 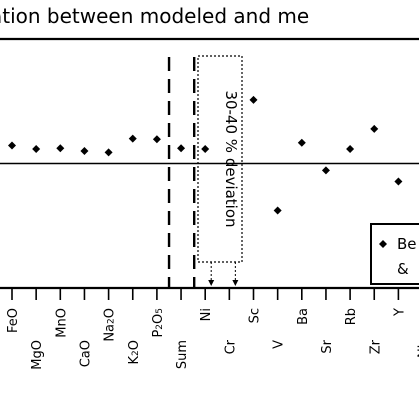 I want to click on legend: Be &, so click(x=394, y=254).